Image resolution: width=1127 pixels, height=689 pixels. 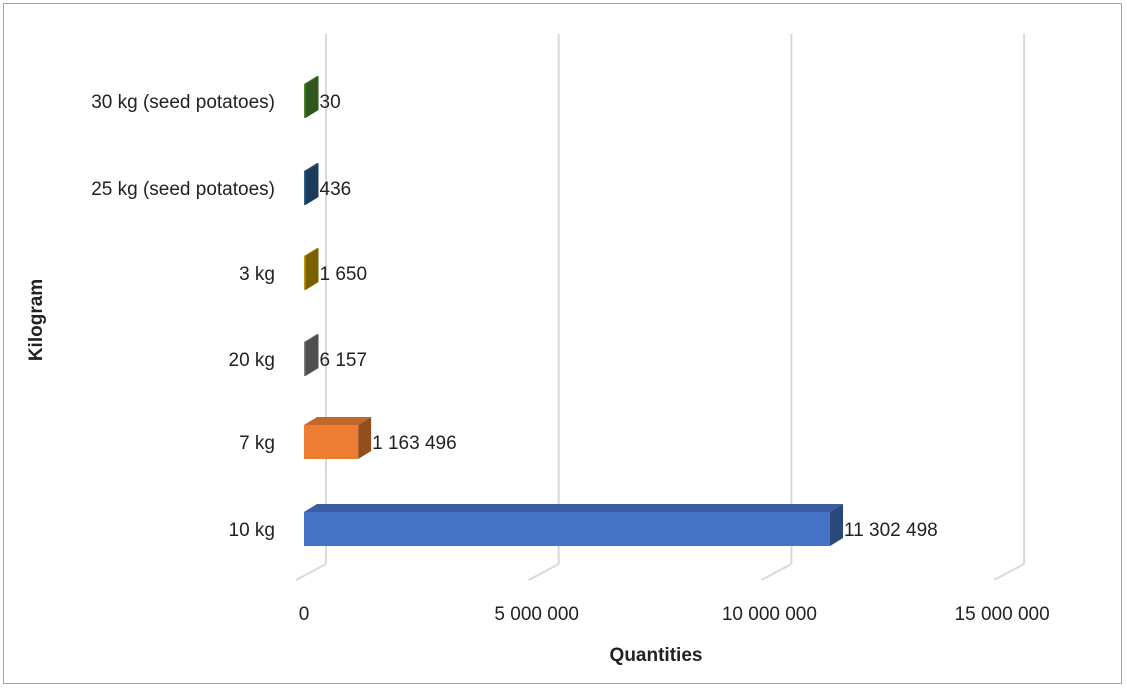 I want to click on category-label: 20 kg, so click(x=252, y=360).